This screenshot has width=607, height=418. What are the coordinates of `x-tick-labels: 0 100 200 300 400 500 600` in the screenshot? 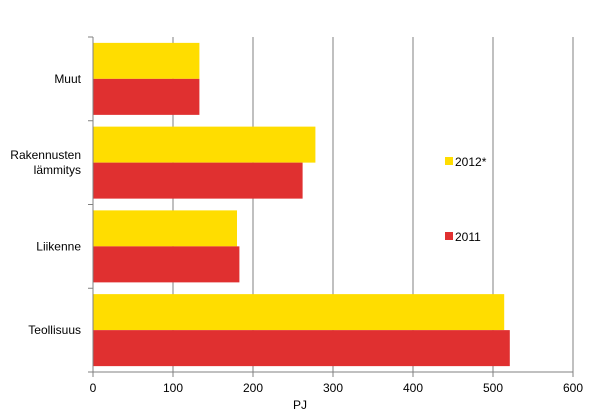 It's located at (337, 388).